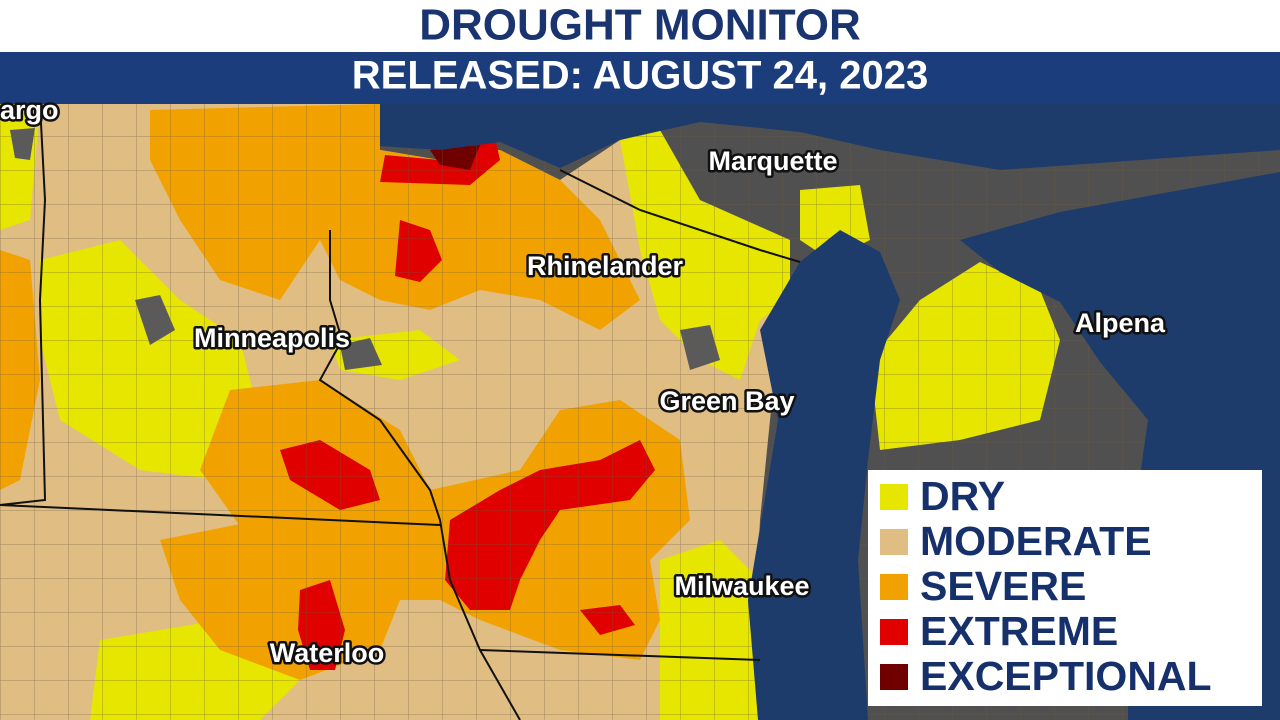  I want to click on city-label: Milwaukee, so click(741, 586).